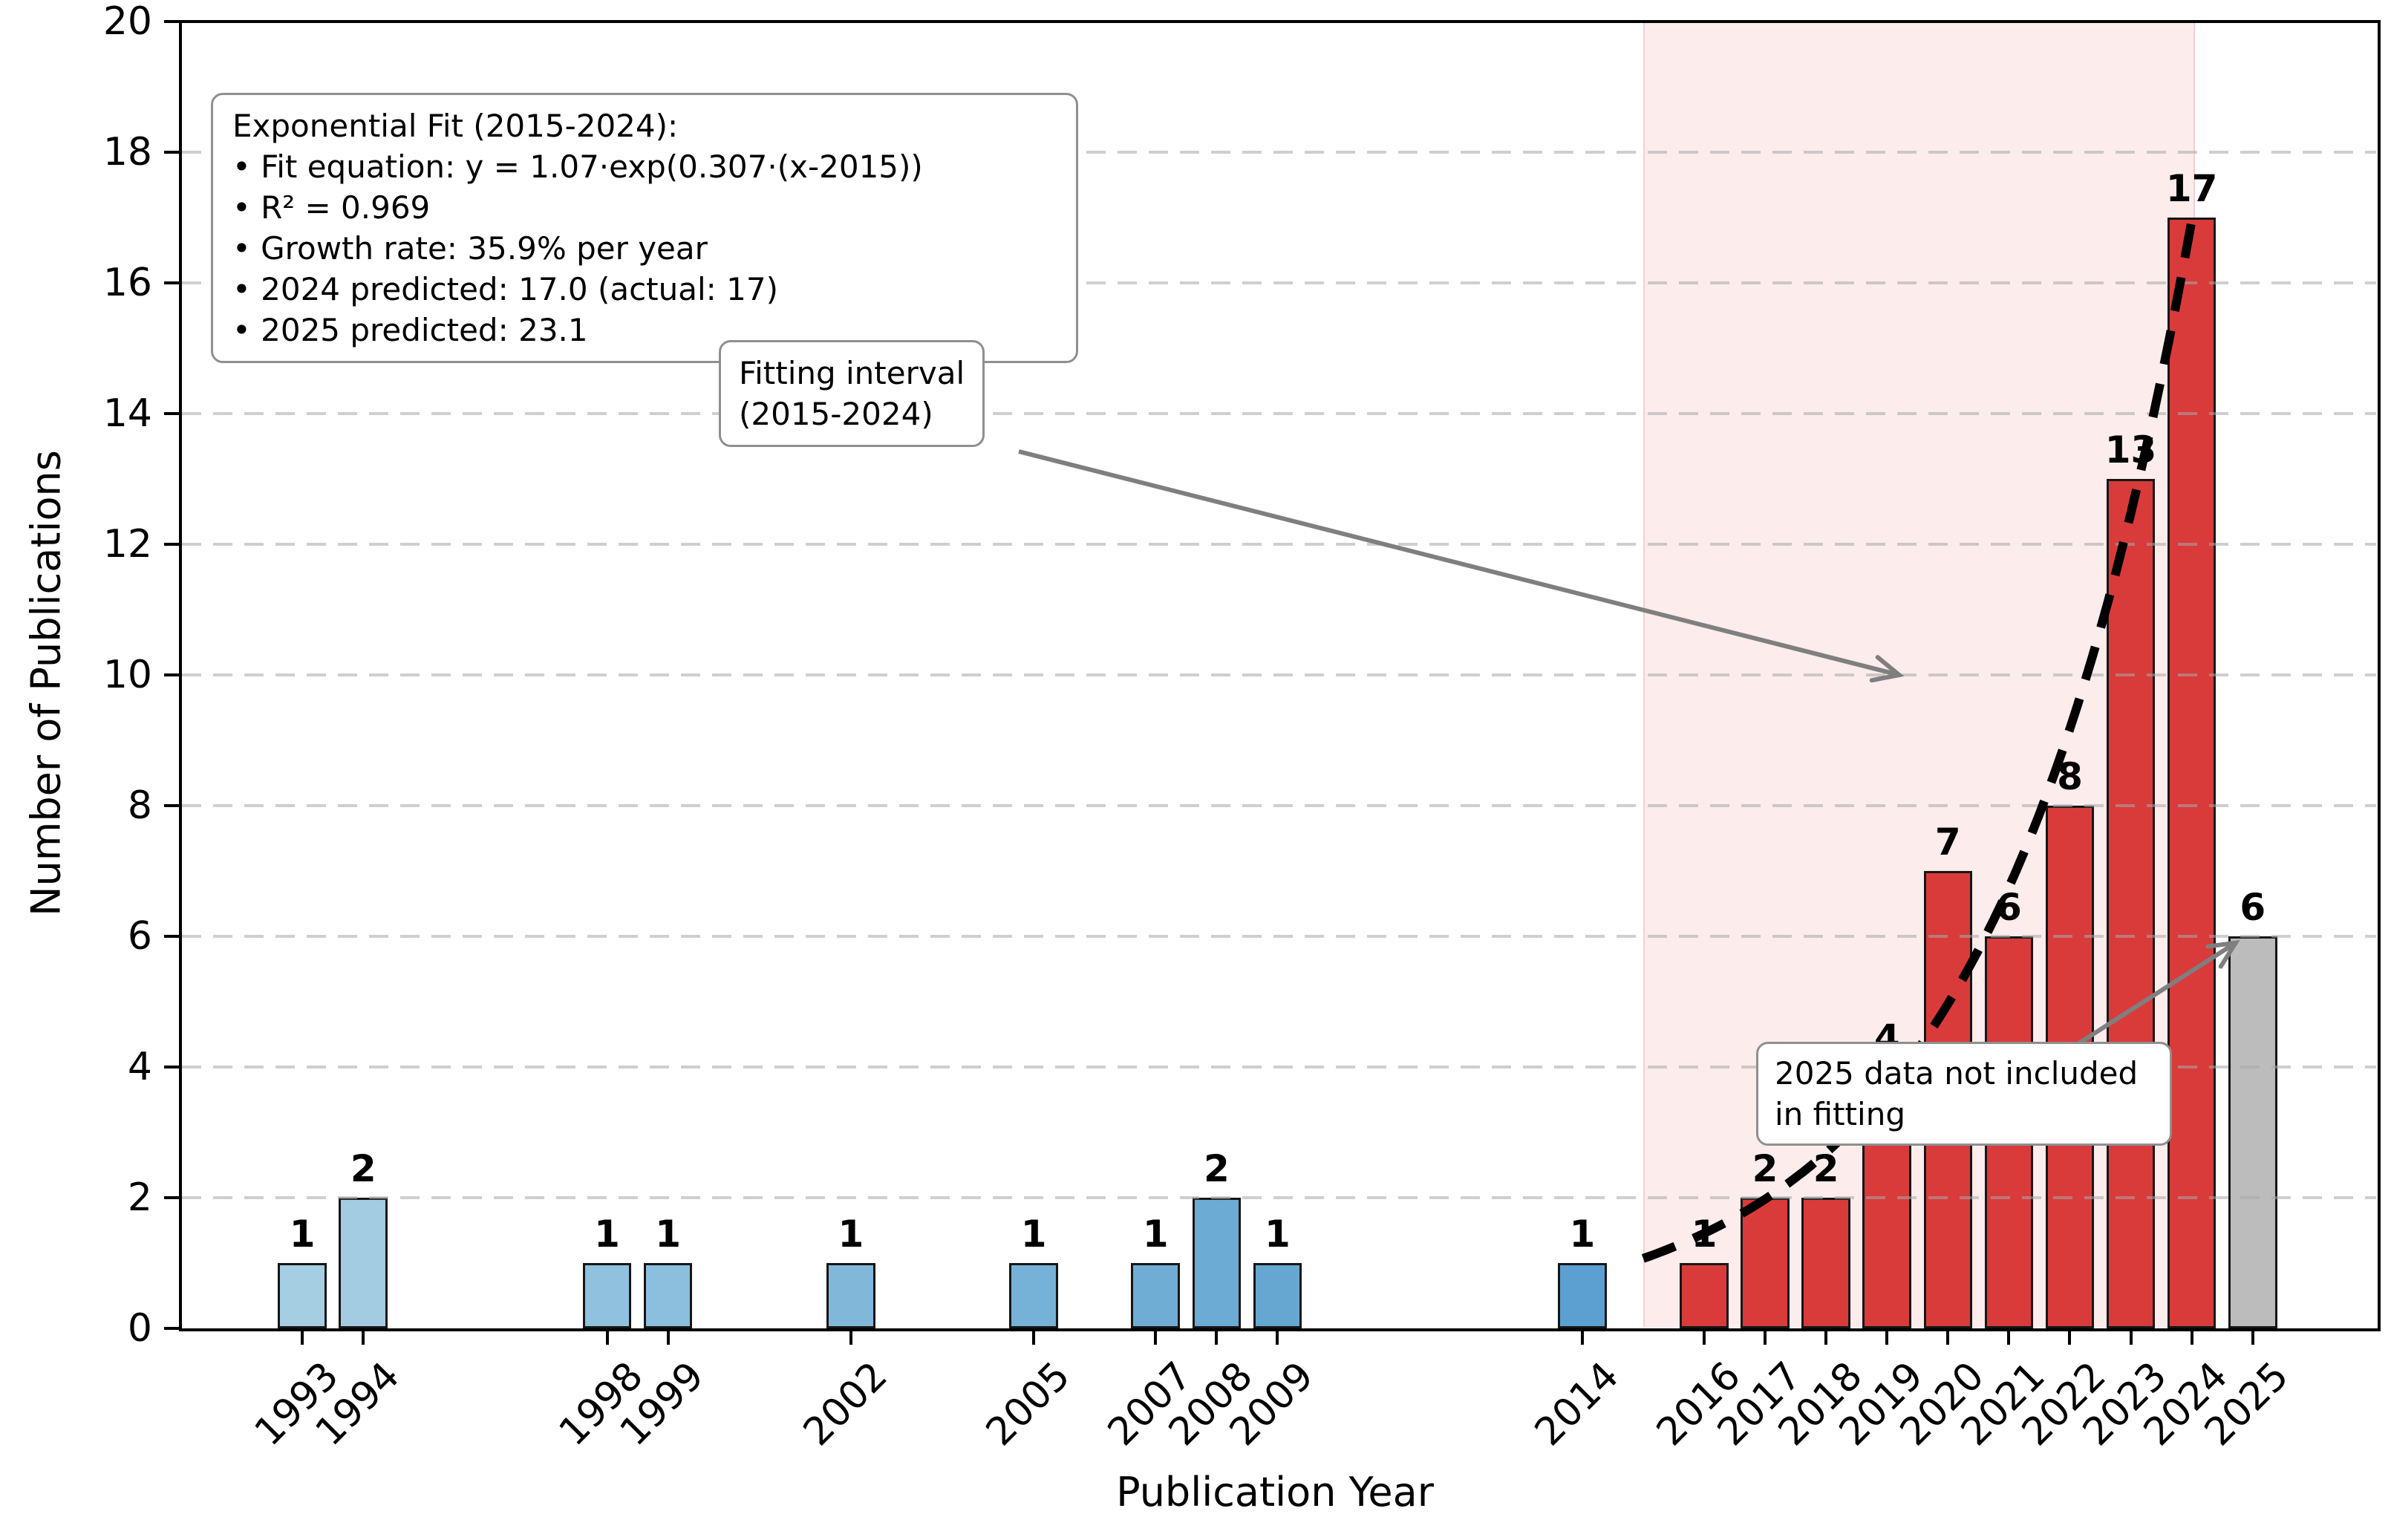 Image resolution: width=2391 pixels, height=1540 pixels. What do you see at coordinates (1156, 1337) in the screenshot?
I see `x-tick-2007` at bounding box center [1156, 1337].